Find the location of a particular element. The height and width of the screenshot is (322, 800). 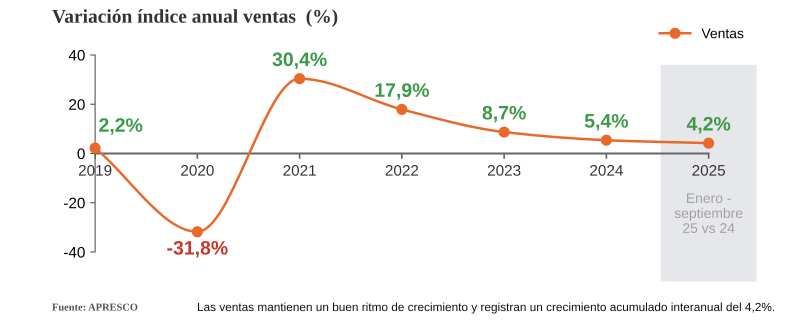

data-label: 2,2% is located at coordinates (120, 126).